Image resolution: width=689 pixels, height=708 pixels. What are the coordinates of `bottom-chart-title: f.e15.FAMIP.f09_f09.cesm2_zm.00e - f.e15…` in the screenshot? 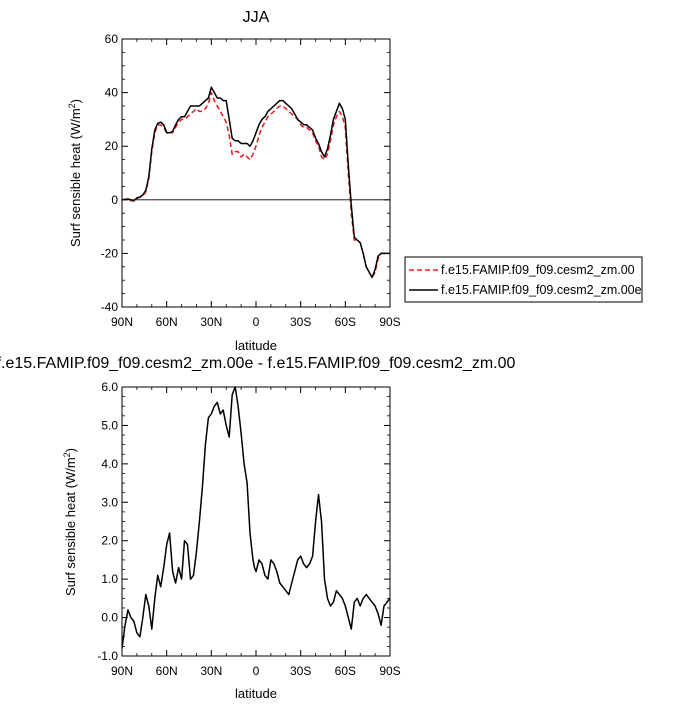 It's located at (258, 363).